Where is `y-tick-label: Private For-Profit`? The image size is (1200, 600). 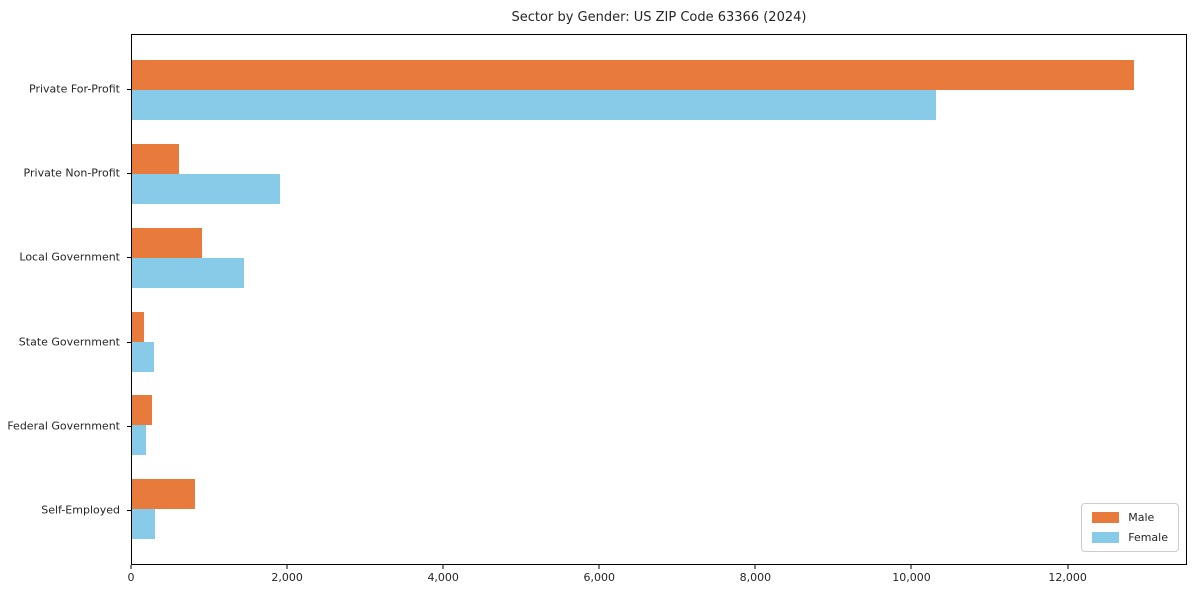
y-tick-label: Private For-Profit is located at coordinates (74, 89).